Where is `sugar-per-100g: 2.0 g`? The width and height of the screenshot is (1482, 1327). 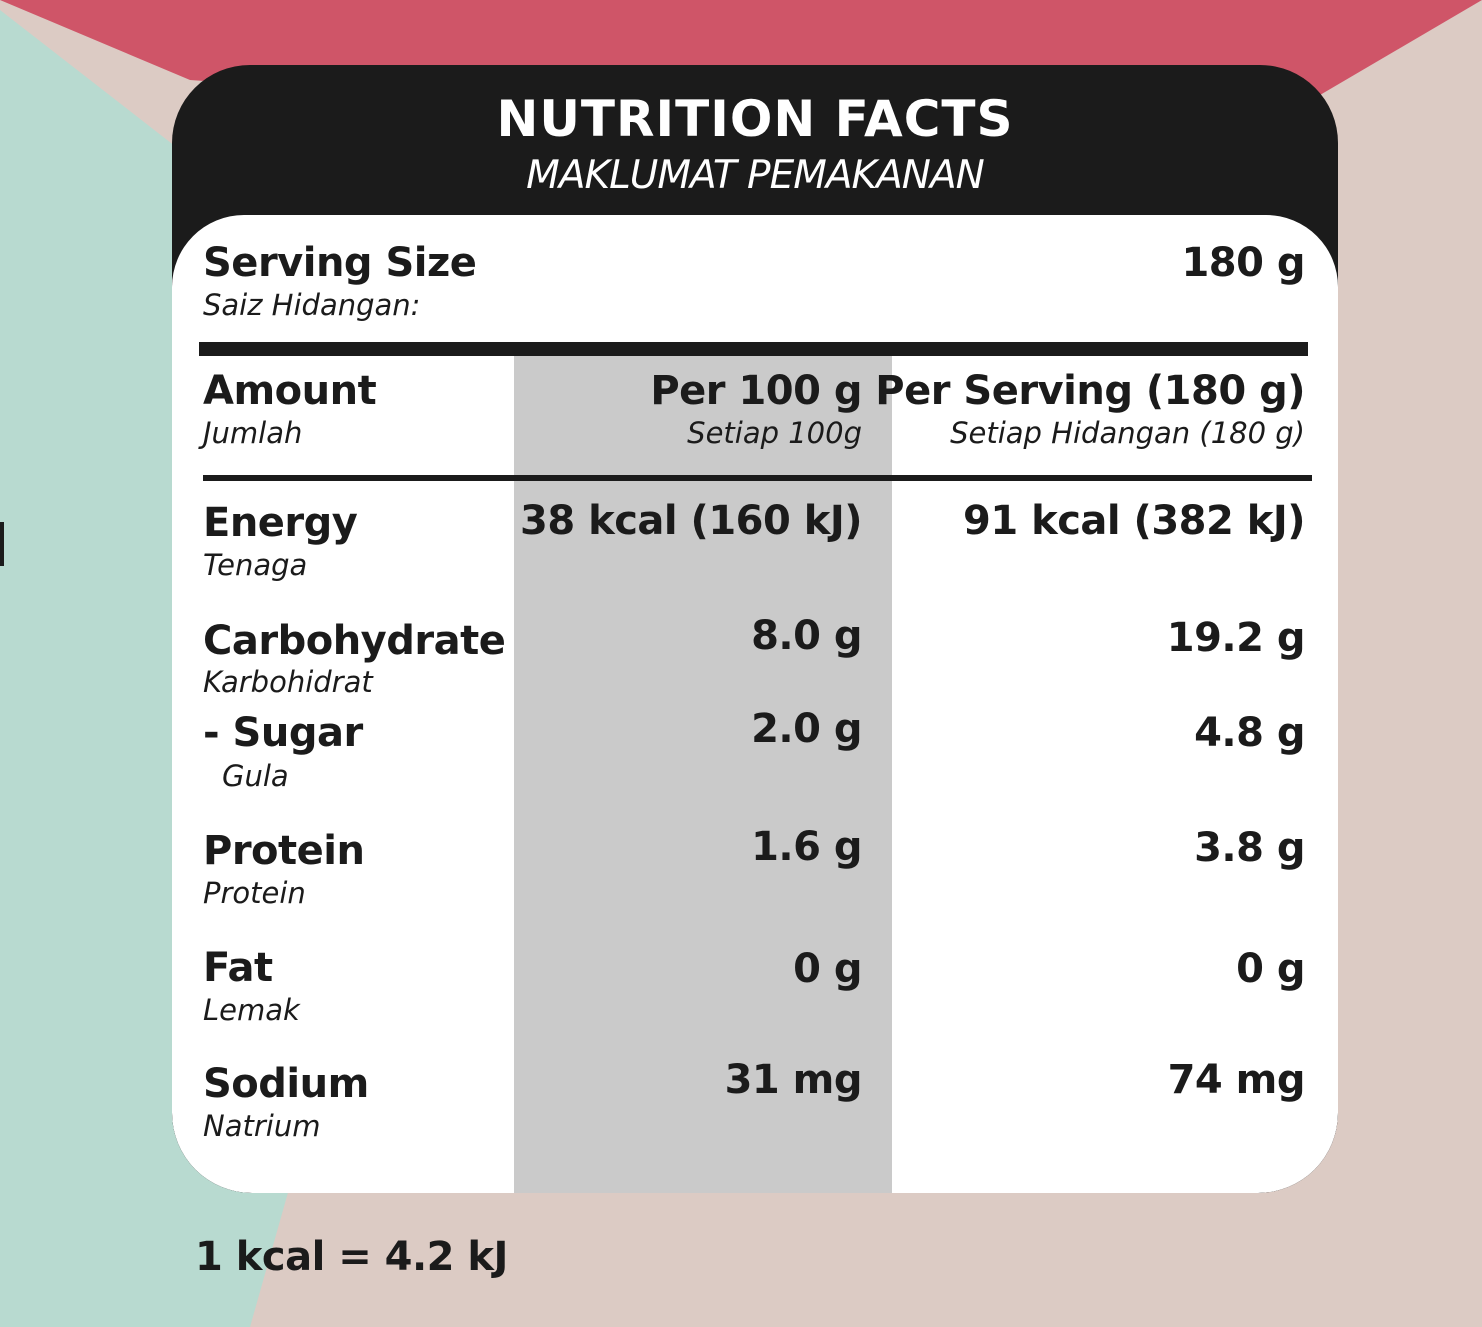
sugar-per-100g: 2.0 g is located at coordinates (806, 729).